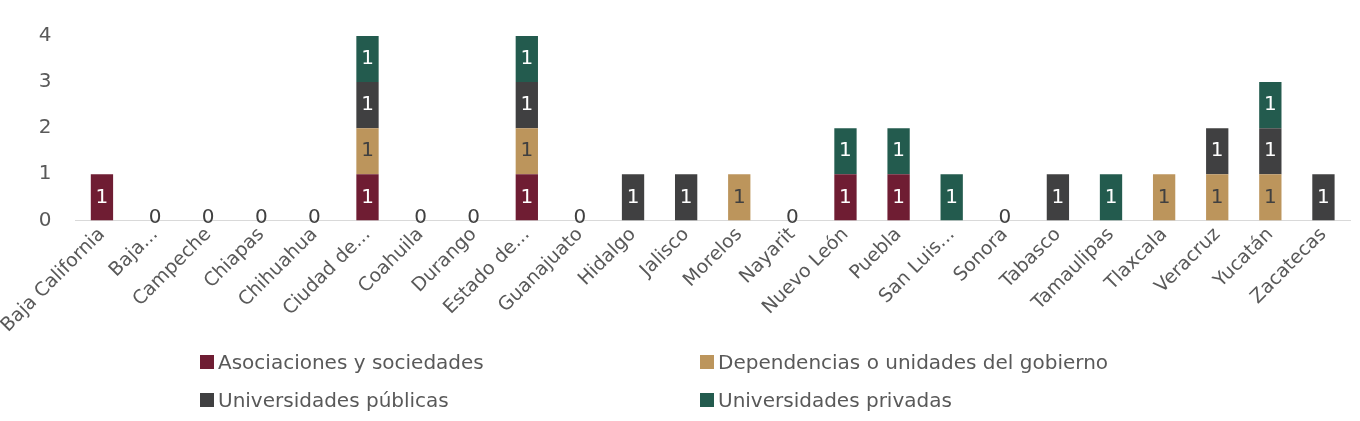 This screenshot has width=1360, height=421. Describe the element at coordinates (913, 362) in the screenshot. I see `legend-label: Dependencias o unidades del gobierno` at that location.